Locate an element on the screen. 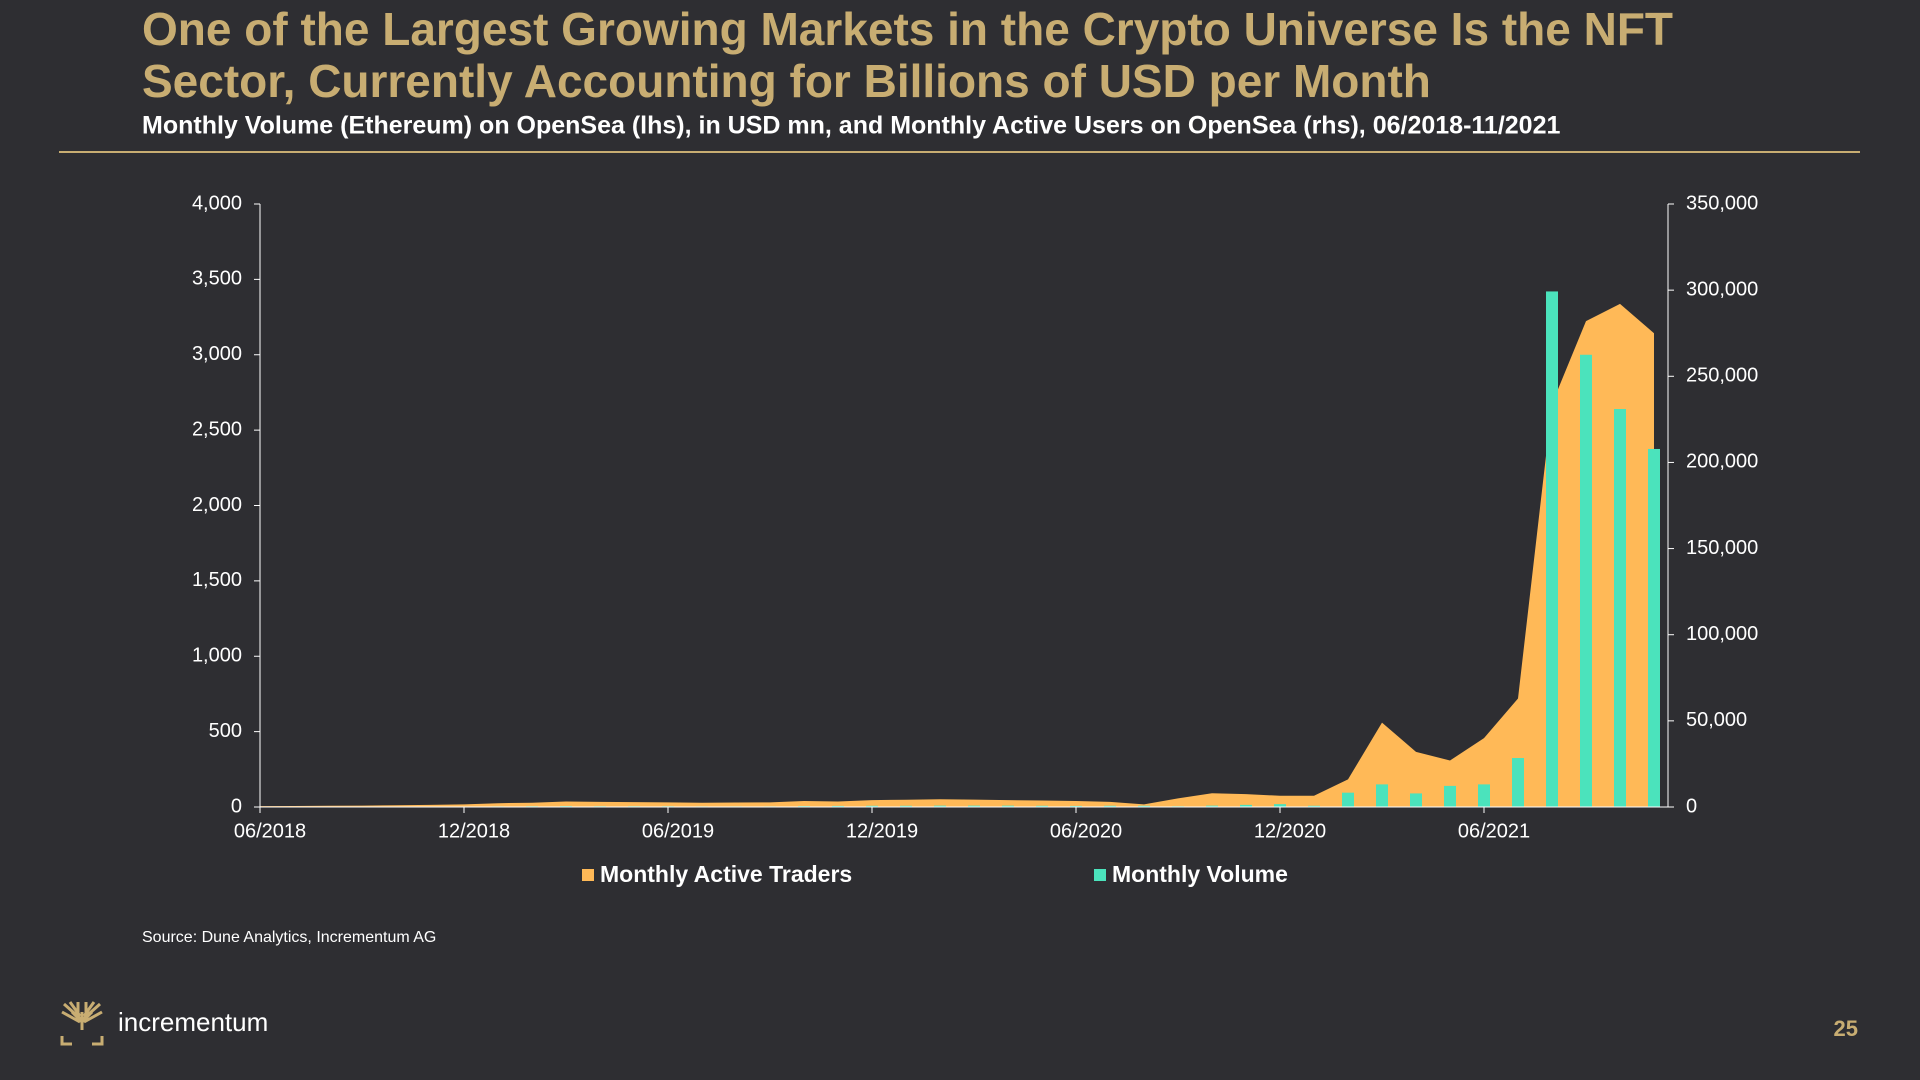 This screenshot has width=1920, height=1080. y2-tick-label: 100,000 is located at coordinates (1722, 634).